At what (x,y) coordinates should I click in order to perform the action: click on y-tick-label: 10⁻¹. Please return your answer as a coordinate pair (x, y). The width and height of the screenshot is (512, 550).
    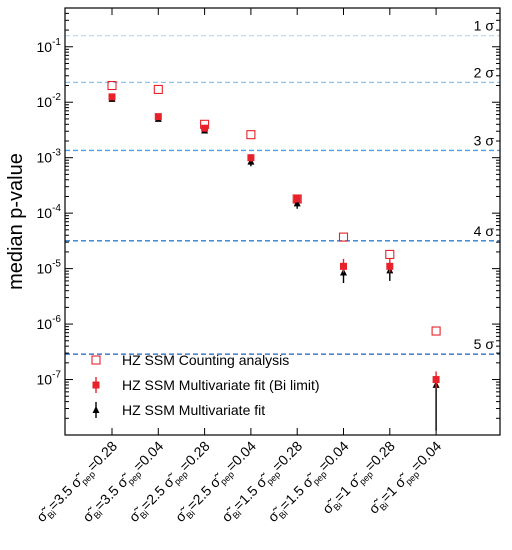
    Looking at the image, I should click on (49, 46).